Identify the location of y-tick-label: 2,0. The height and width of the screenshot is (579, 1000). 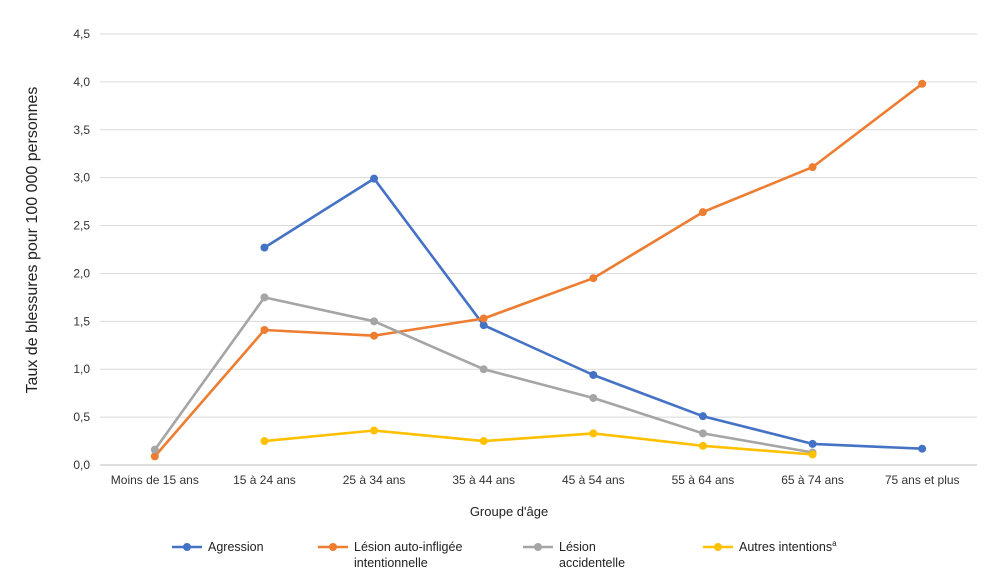
(81, 273).